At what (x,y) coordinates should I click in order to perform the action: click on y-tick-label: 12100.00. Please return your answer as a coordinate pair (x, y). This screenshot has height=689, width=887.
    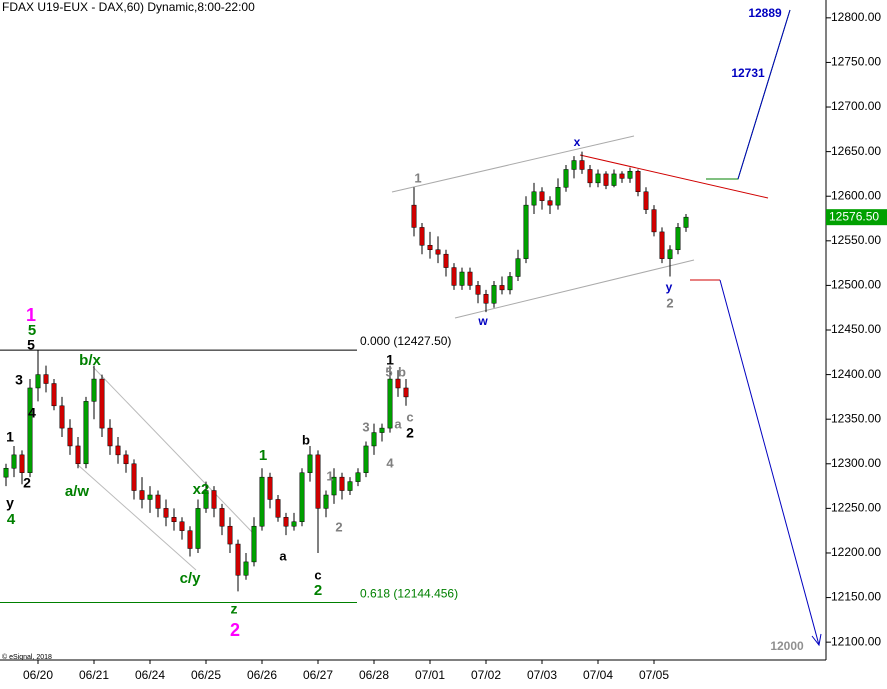
    Looking at the image, I should click on (856, 641).